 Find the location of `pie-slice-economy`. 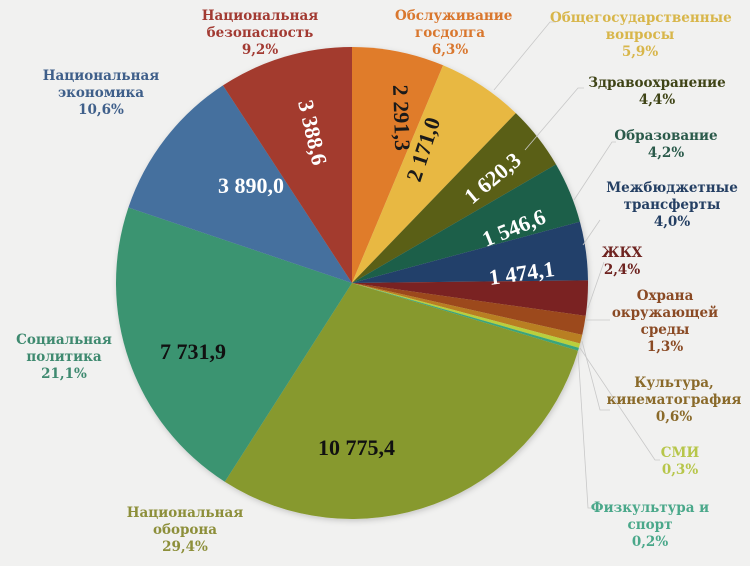

pie-slice-economy is located at coordinates (240, 184).